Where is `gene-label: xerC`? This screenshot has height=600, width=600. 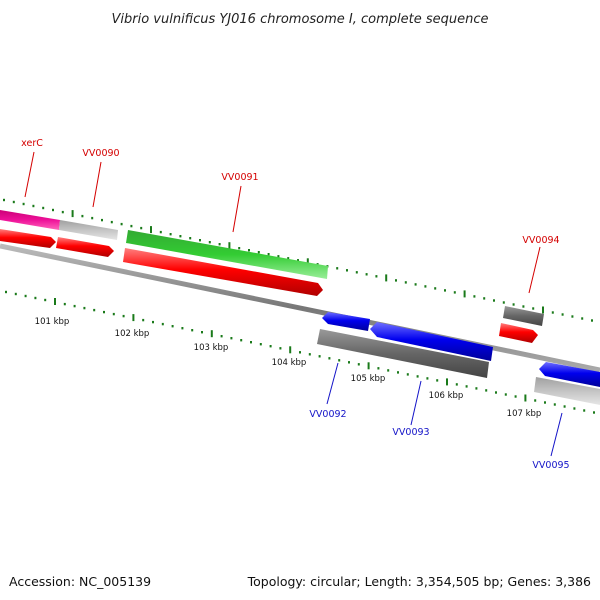
gene-label: xerC is located at coordinates (32, 143).